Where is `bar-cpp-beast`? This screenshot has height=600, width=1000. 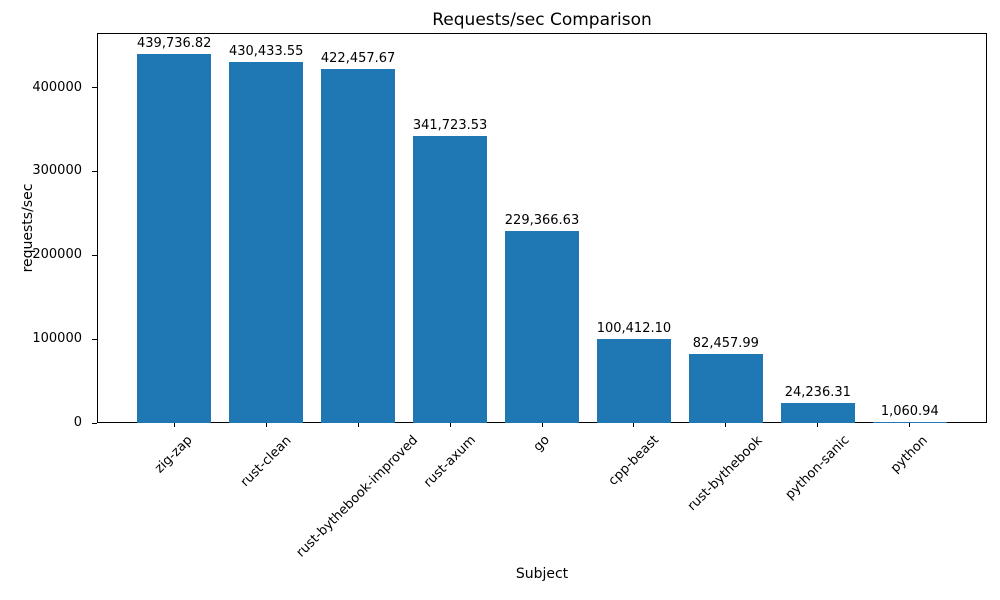
bar-cpp-beast is located at coordinates (634, 381).